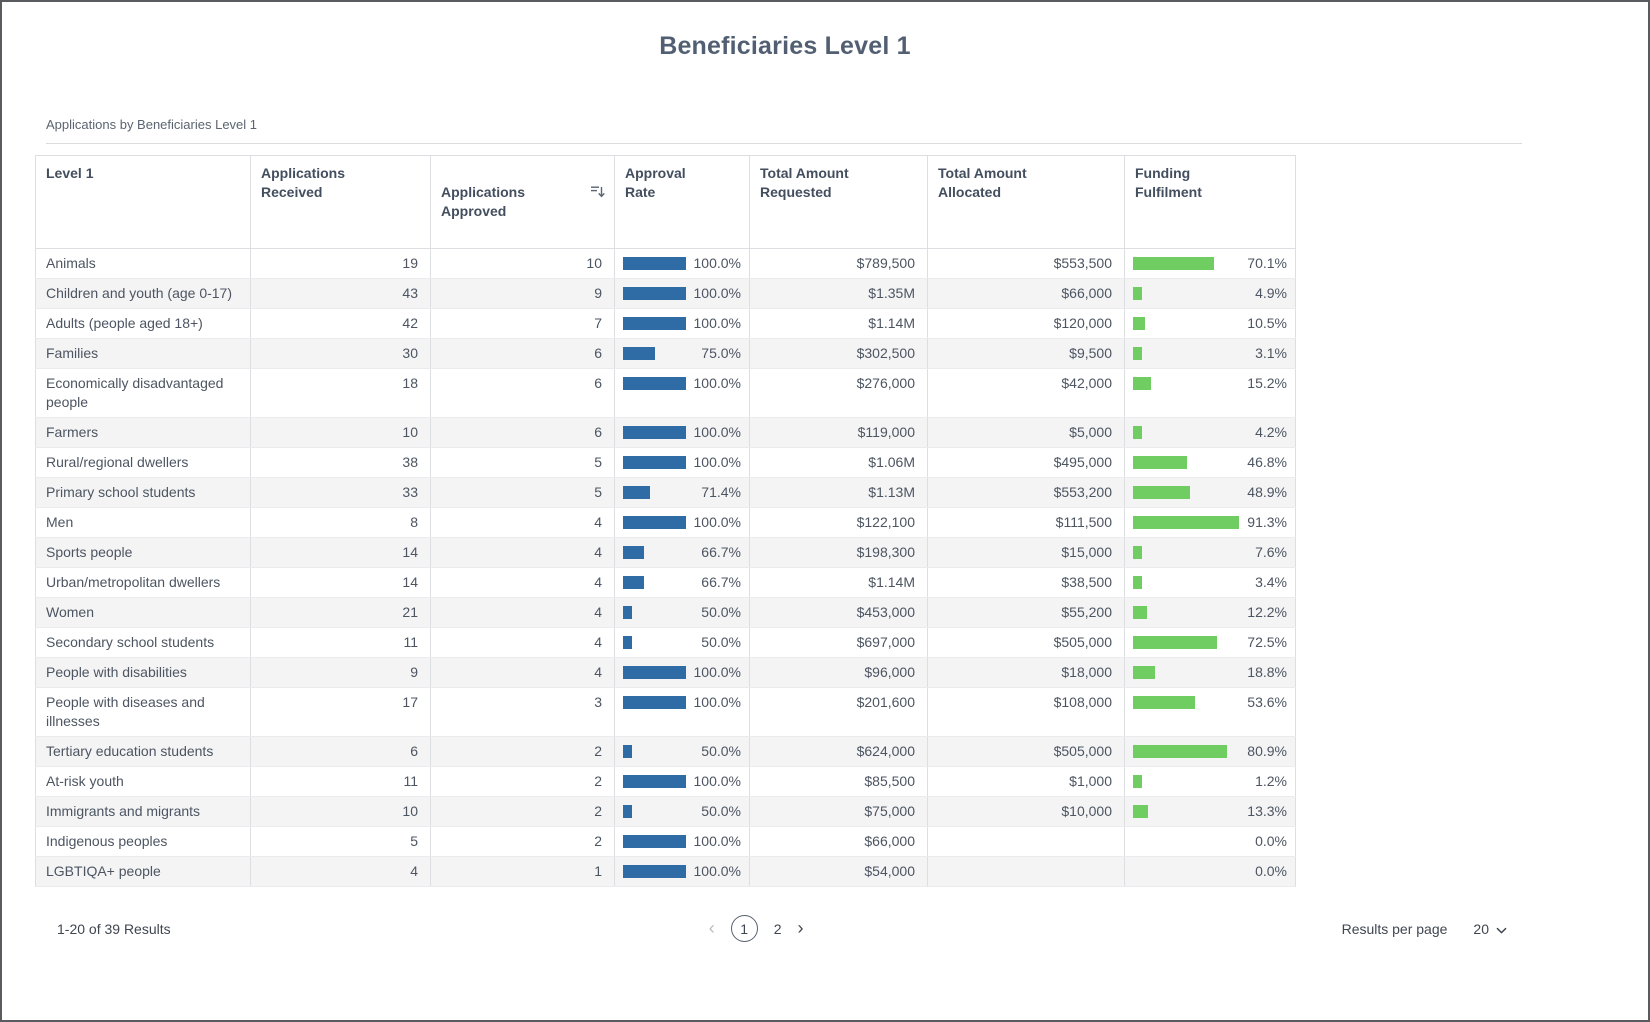  I want to click on funding-fulfilment-value: 15.2%, so click(1267, 383).